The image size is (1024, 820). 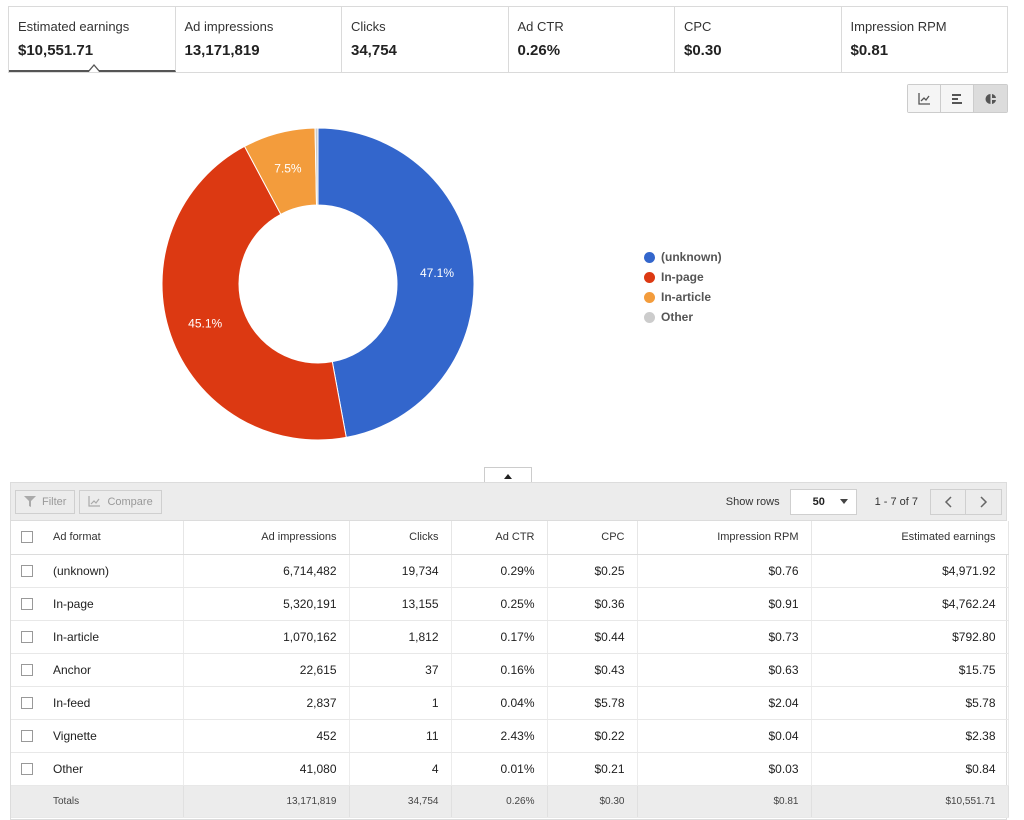 What do you see at coordinates (592, 538) in the screenshot?
I see `column-header-cpc: CPC` at bounding box center [592, 538].